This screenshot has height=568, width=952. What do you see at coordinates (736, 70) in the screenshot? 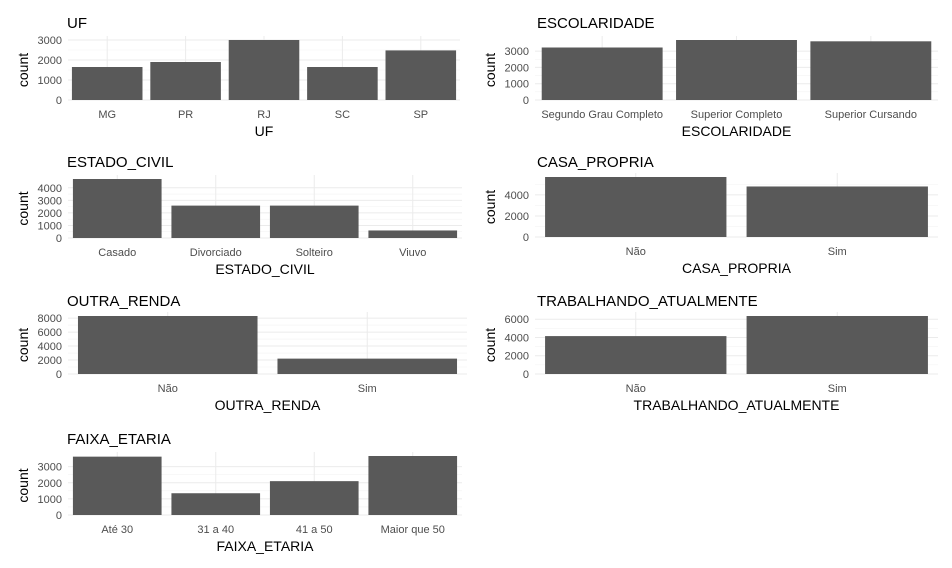
I see `bar-superior-completo` at bounding box center [736, 70].